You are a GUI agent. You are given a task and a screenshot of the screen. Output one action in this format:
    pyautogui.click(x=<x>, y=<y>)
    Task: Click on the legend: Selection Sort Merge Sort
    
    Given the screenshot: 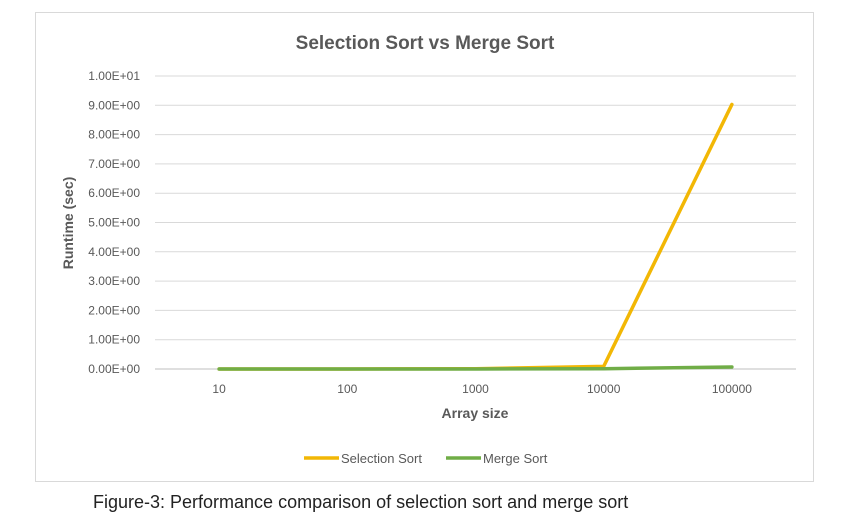 What is the action you would take?
    pyautogui.click(x=426, y=458)
    